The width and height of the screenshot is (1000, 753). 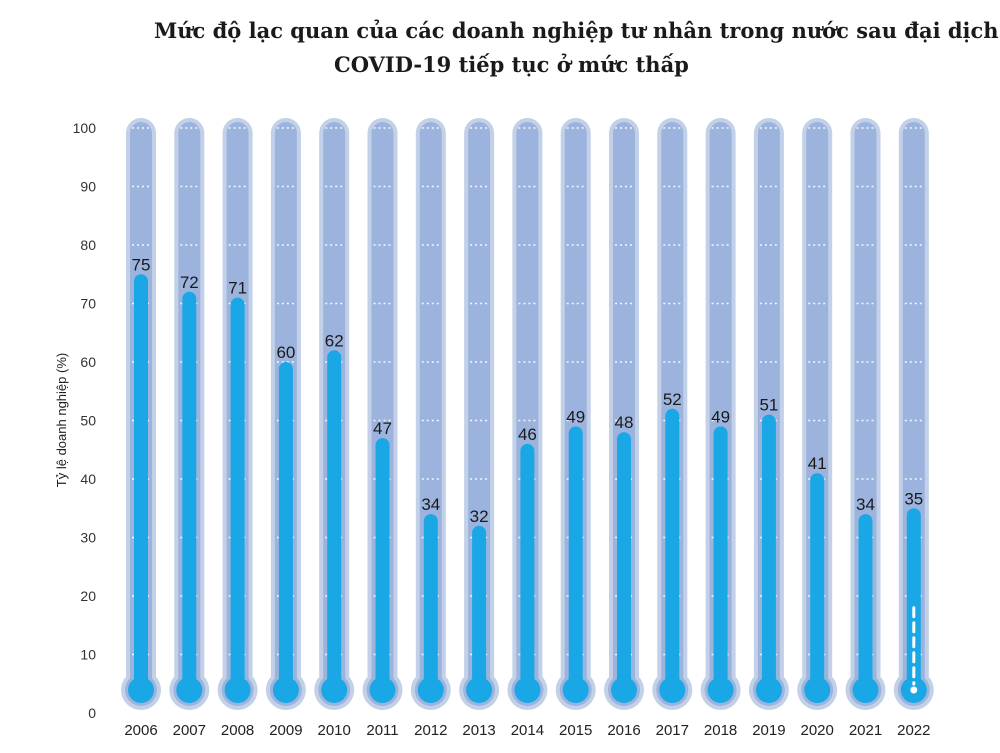 I want to click on data-label: 71, so click(x=237, y=288).